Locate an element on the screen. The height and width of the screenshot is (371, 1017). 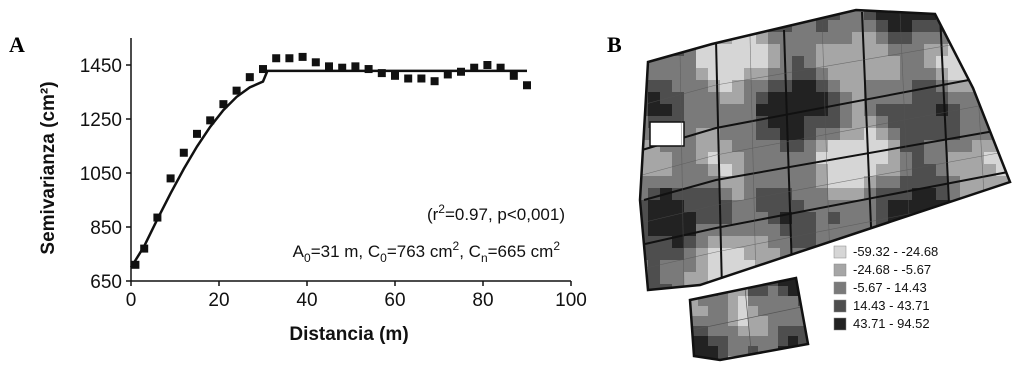
legend-swatch is located at coordinates (840, 324).